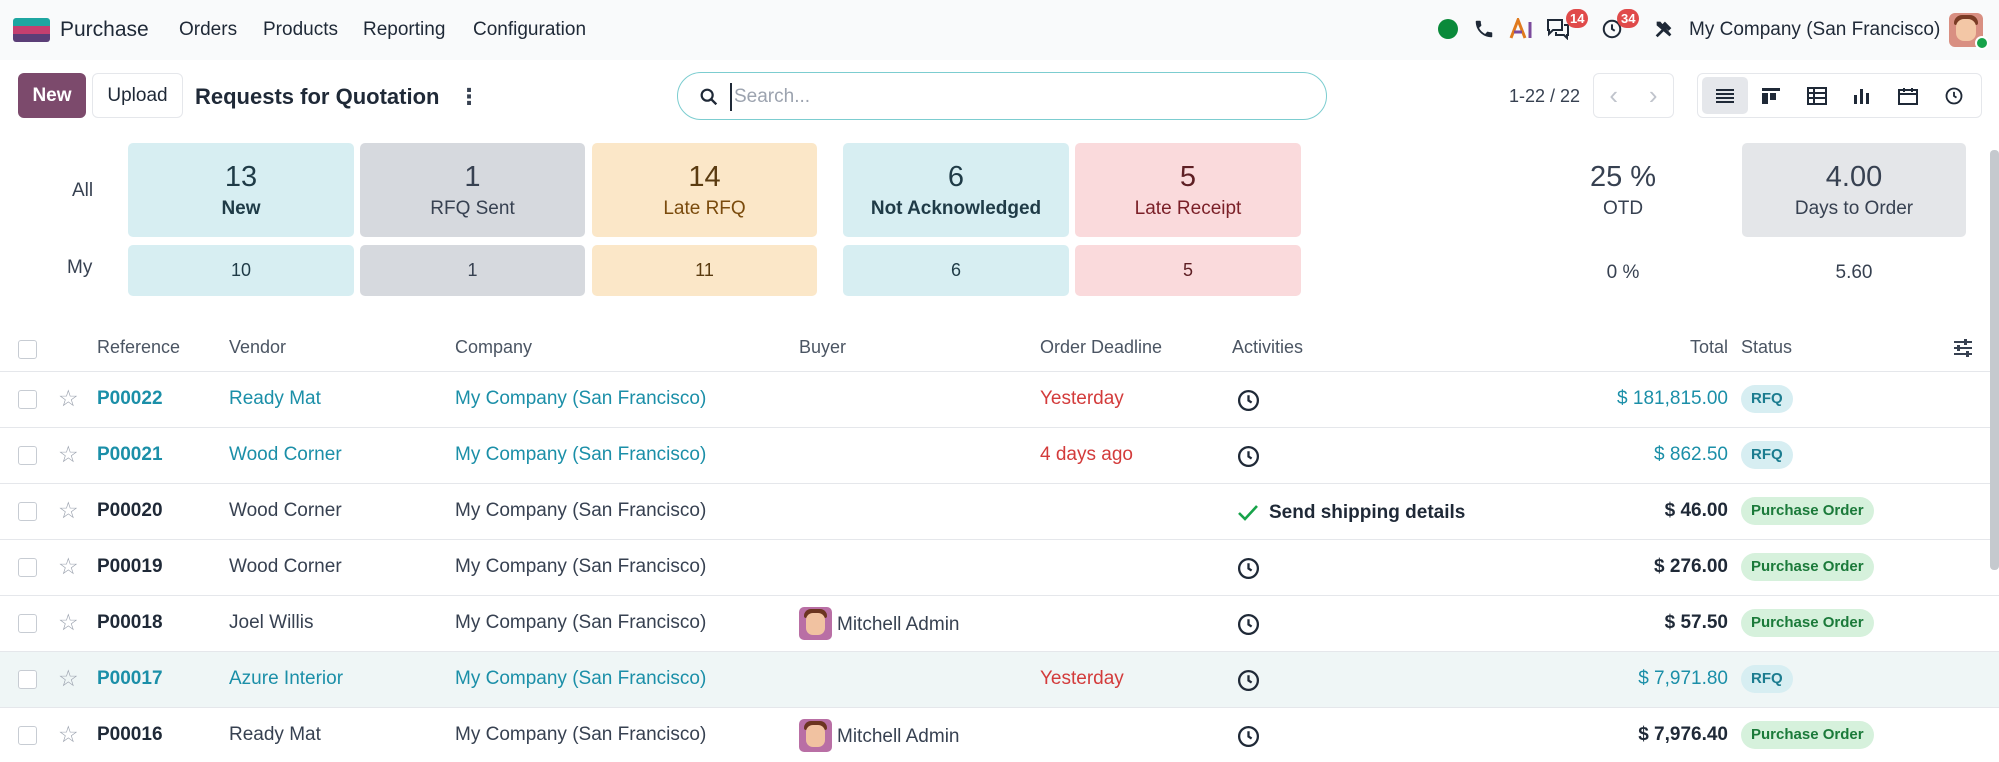 Image resolution: width=1999 pixels, height=762 pixels. Describe the element at coordinates (1664, 29) in the screenshot. I see `tools-icon` at that location.